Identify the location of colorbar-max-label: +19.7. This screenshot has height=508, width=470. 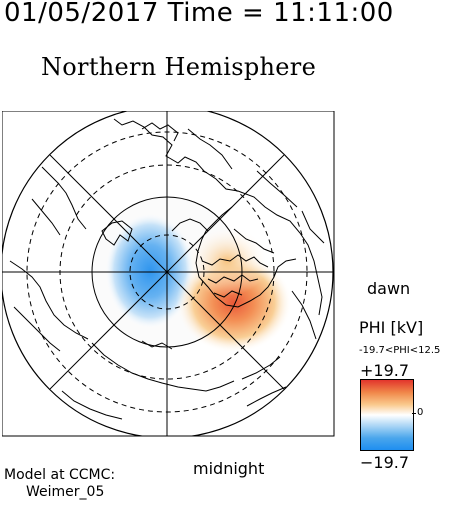
(385, 370).